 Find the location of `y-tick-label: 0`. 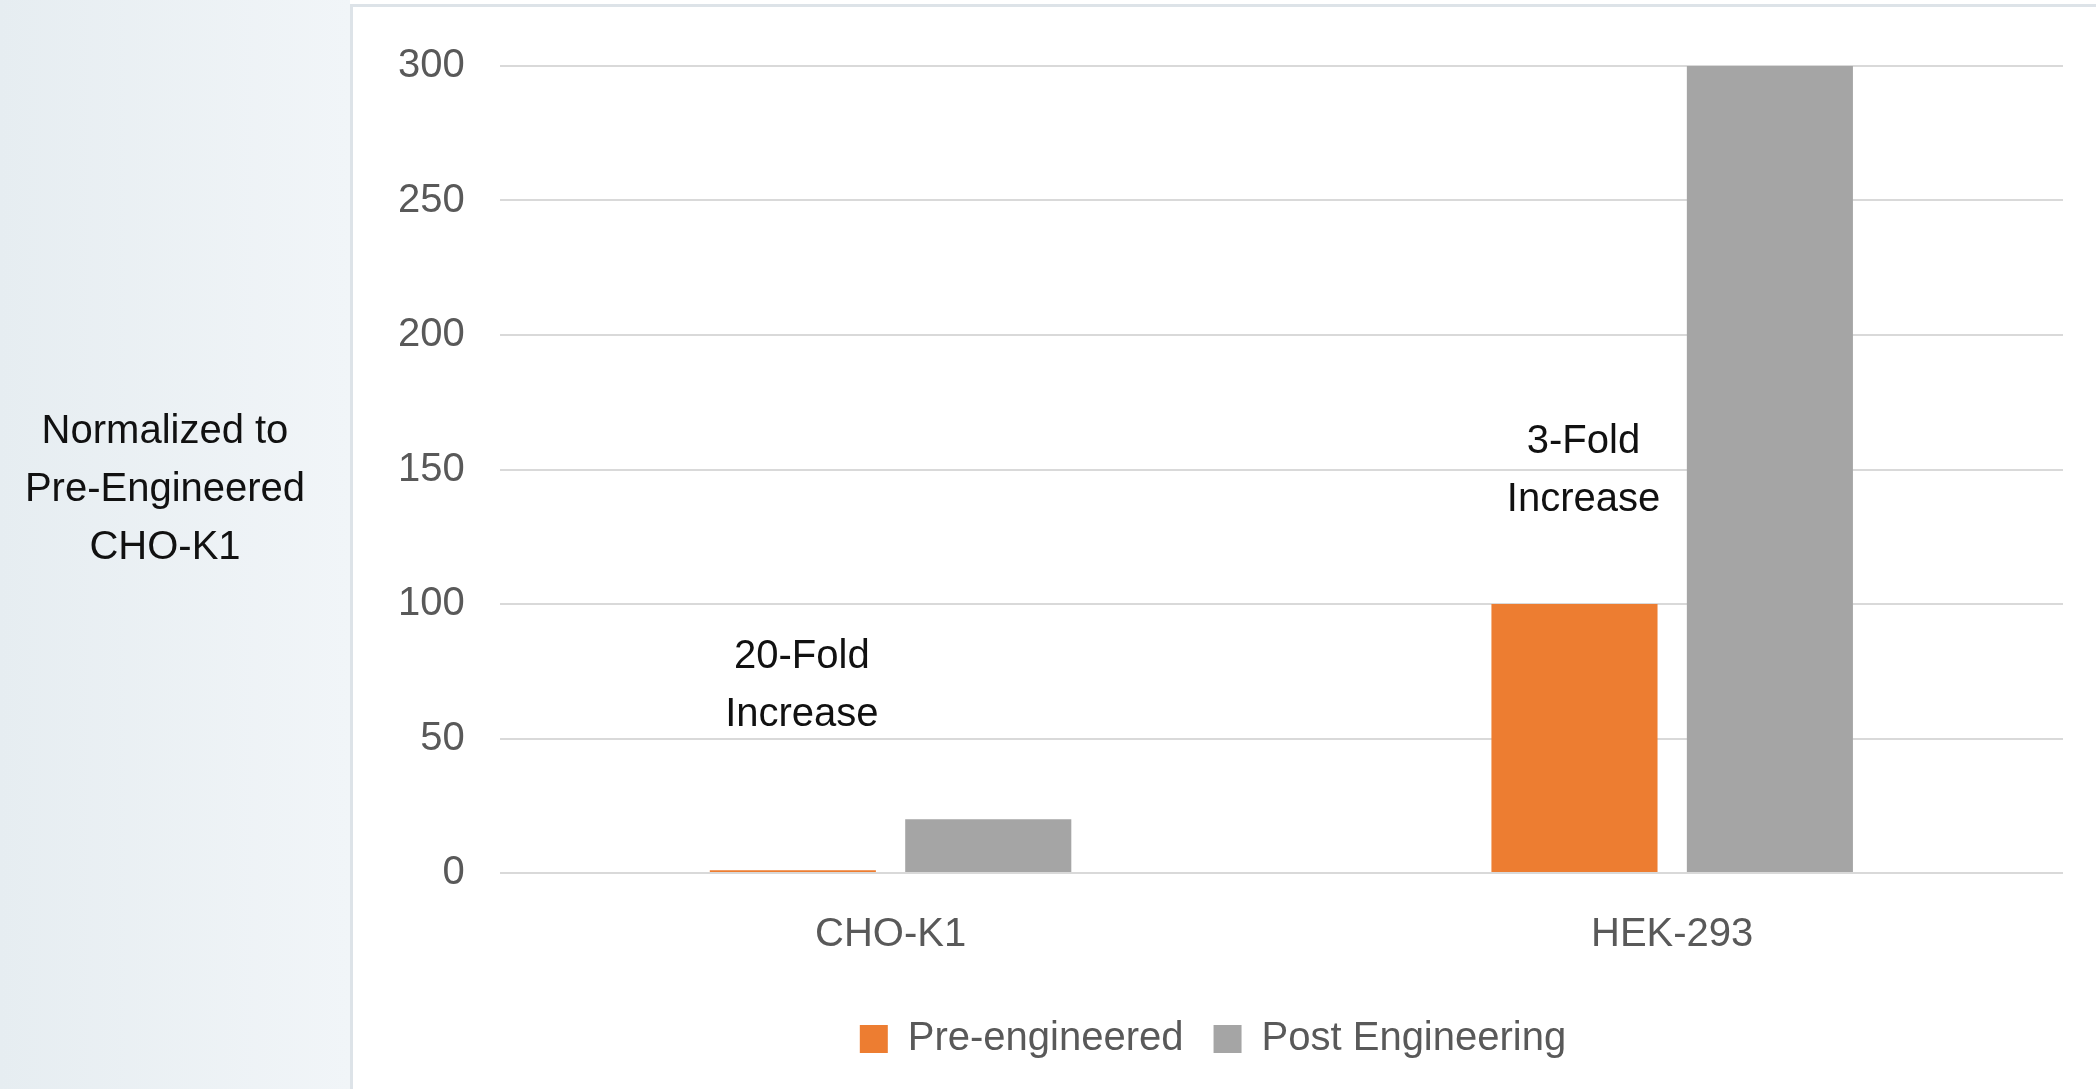

y-tick-label: 0 is located at coordinates (453, 870).